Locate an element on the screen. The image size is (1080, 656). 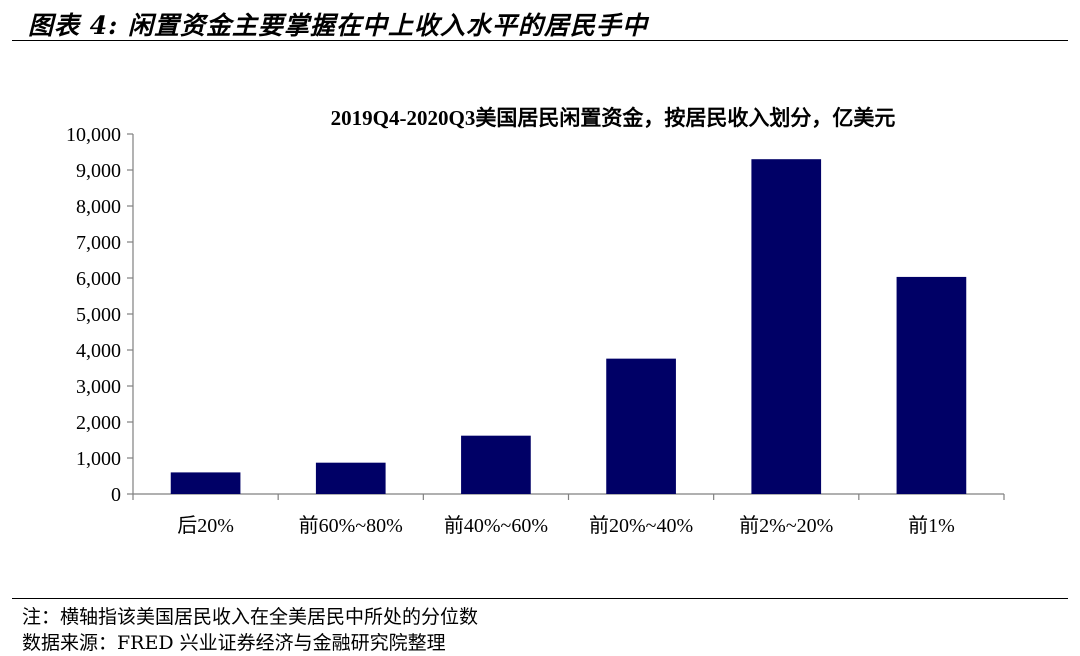
x-category-label: 前60%~80% is located at coordinates (351, 525).